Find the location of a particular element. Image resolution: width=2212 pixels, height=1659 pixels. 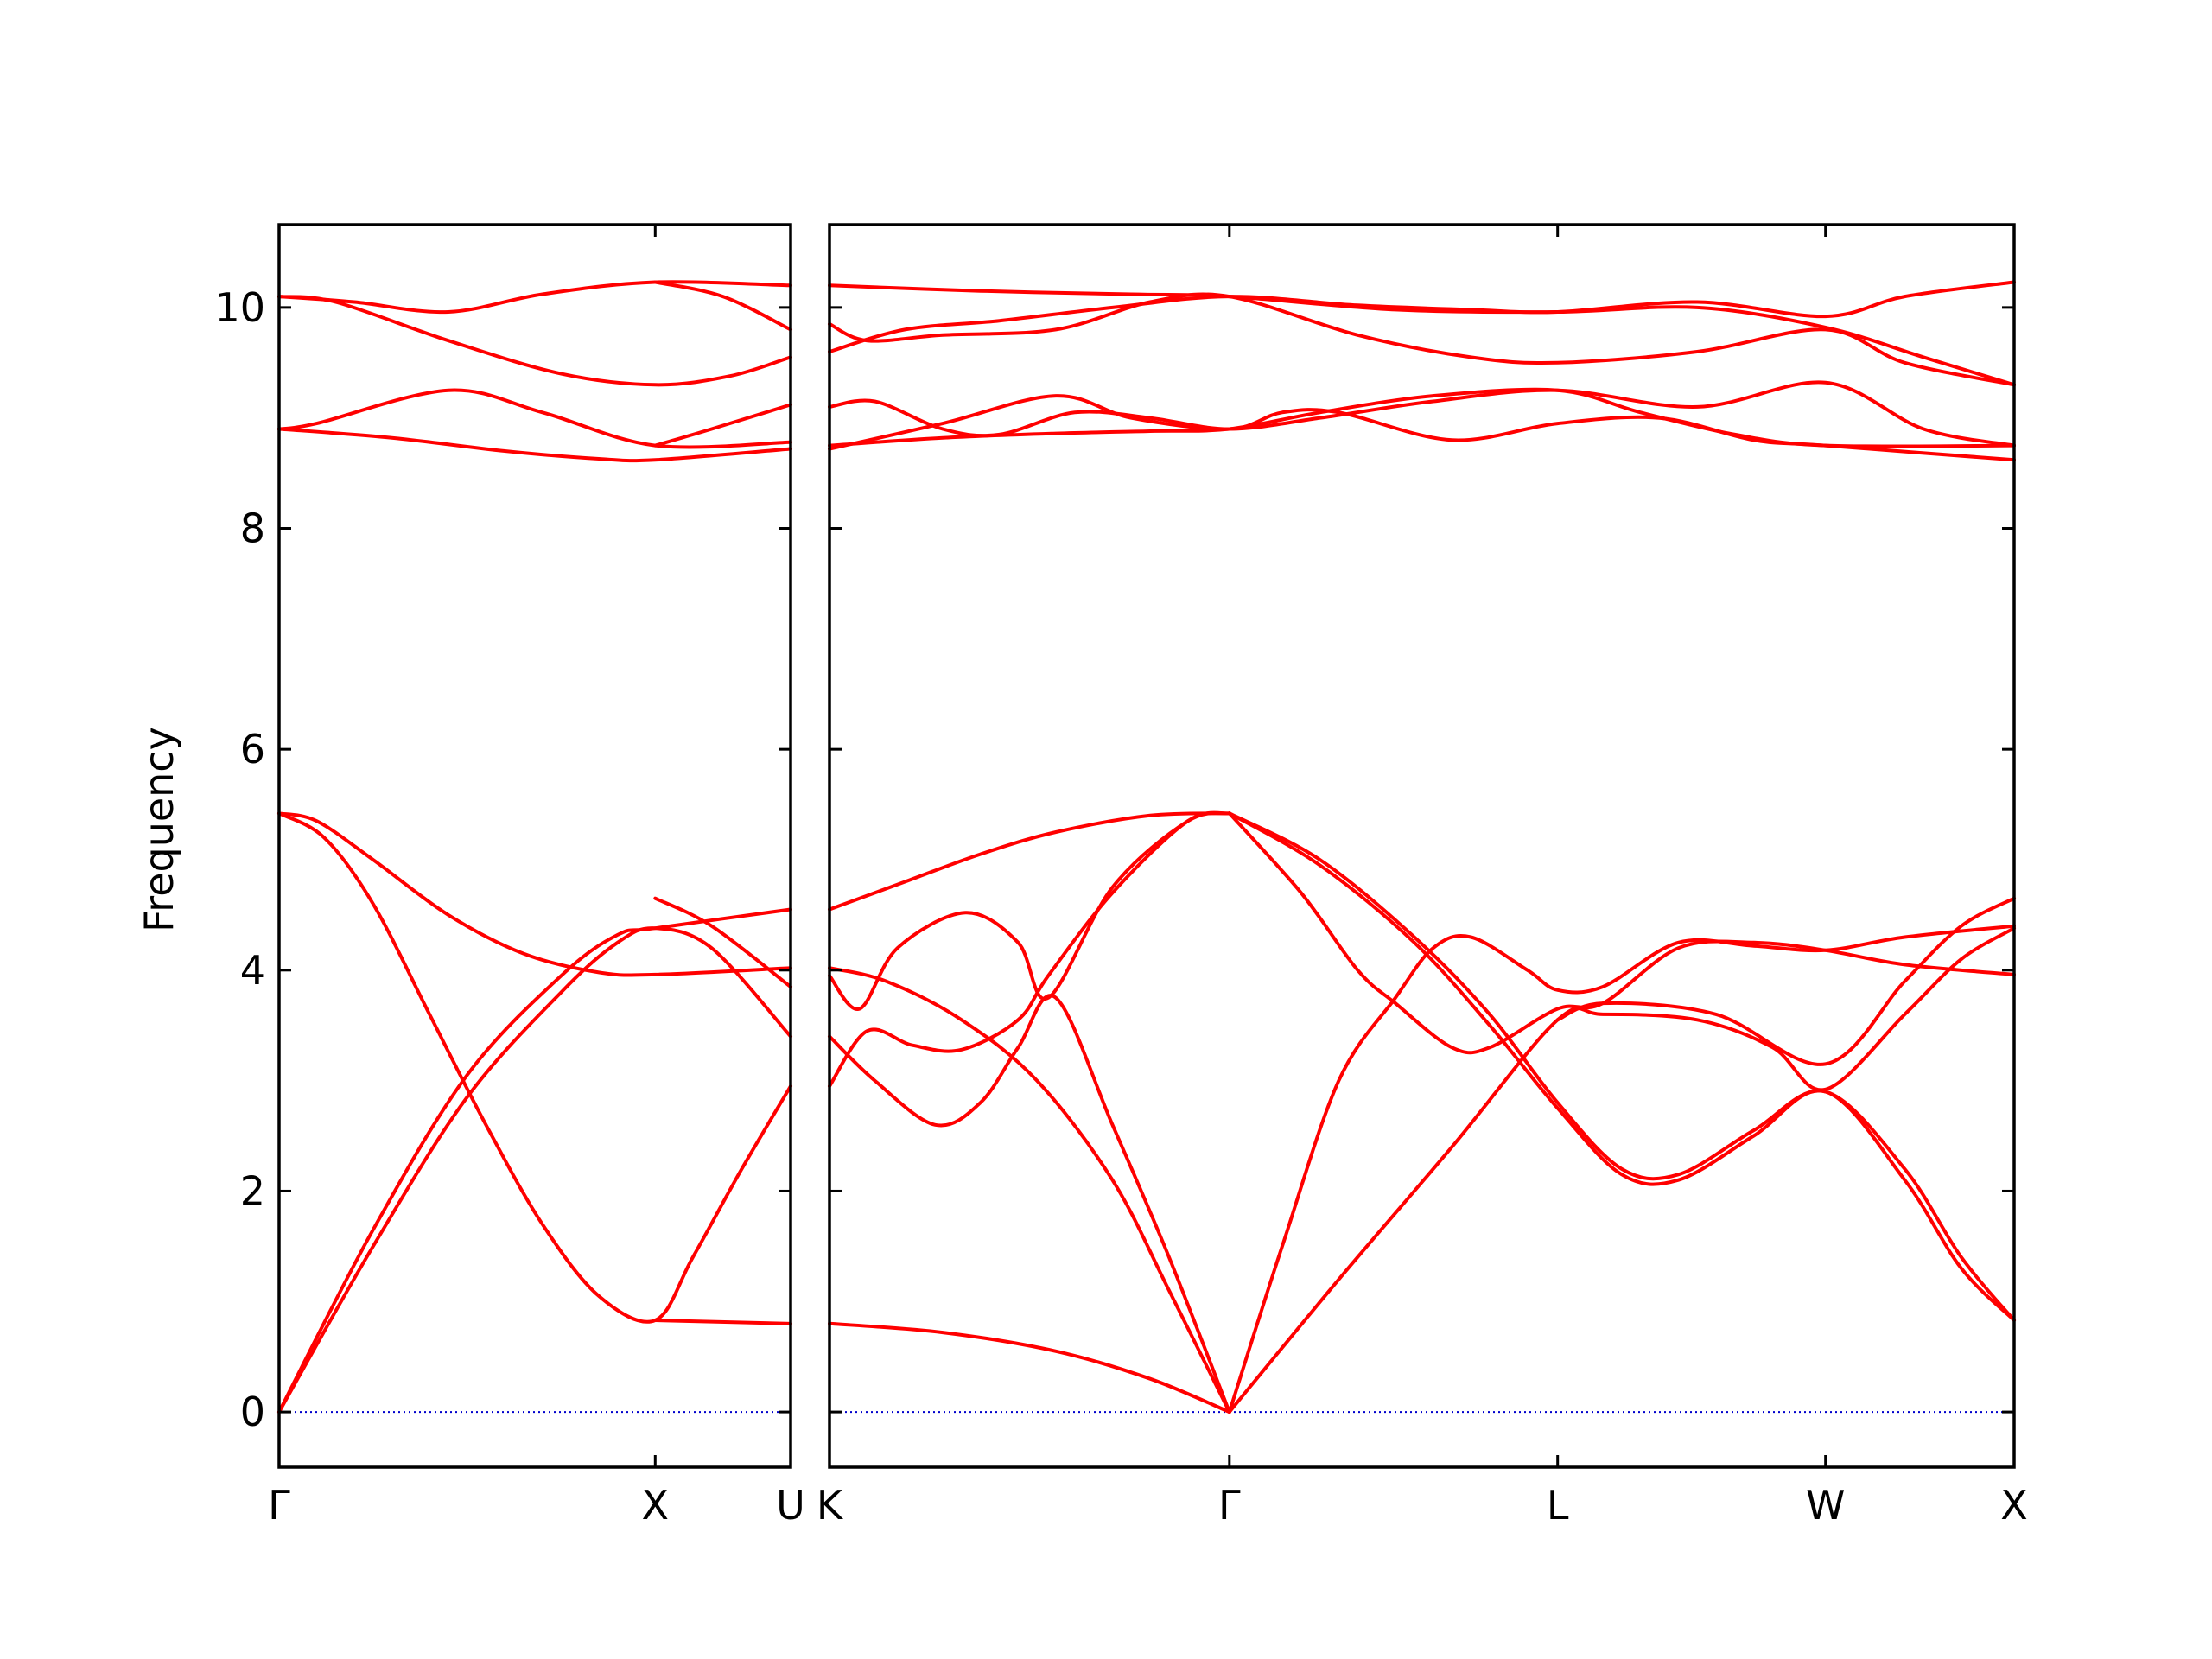

x-tick-label: K is located at coordinates (830, 1505).